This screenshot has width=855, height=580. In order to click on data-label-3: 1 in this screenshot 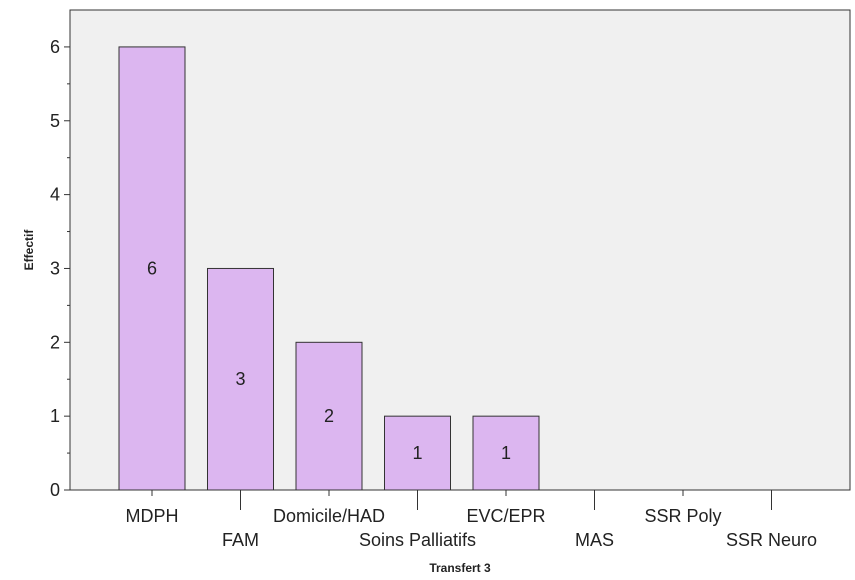, I will do `click(417, 453)`.